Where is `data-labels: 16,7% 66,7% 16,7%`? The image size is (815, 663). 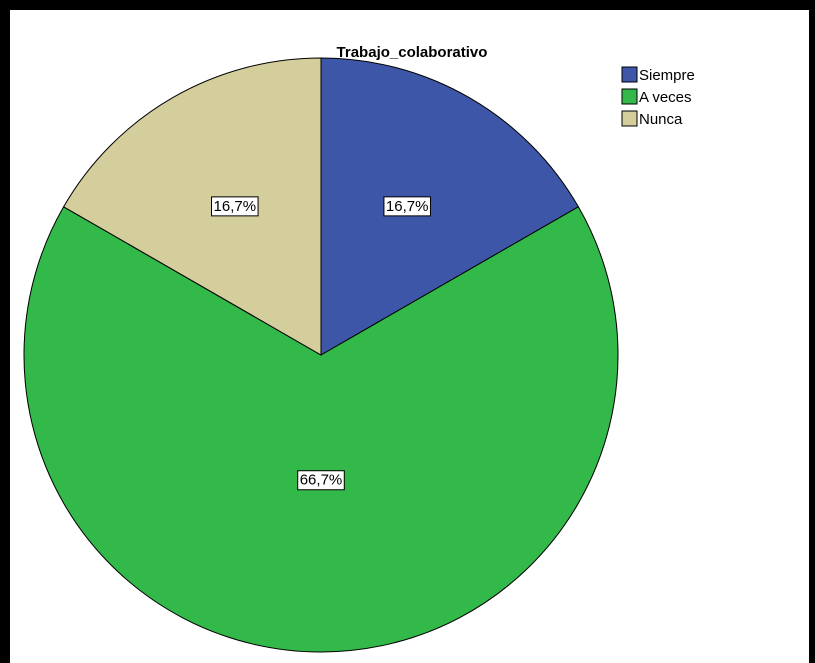
data-labels: 16,7% 66,7% 16,7% is located at coordinates (321, 343).